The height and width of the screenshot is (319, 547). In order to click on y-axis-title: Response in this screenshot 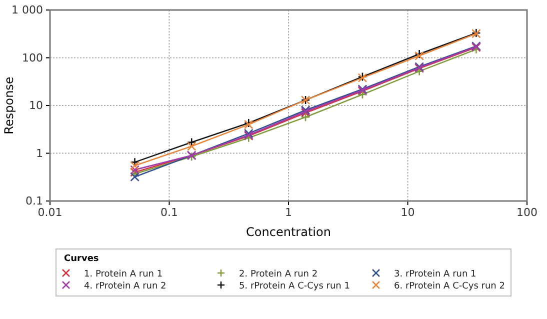, I will do `click(9, 105)`.